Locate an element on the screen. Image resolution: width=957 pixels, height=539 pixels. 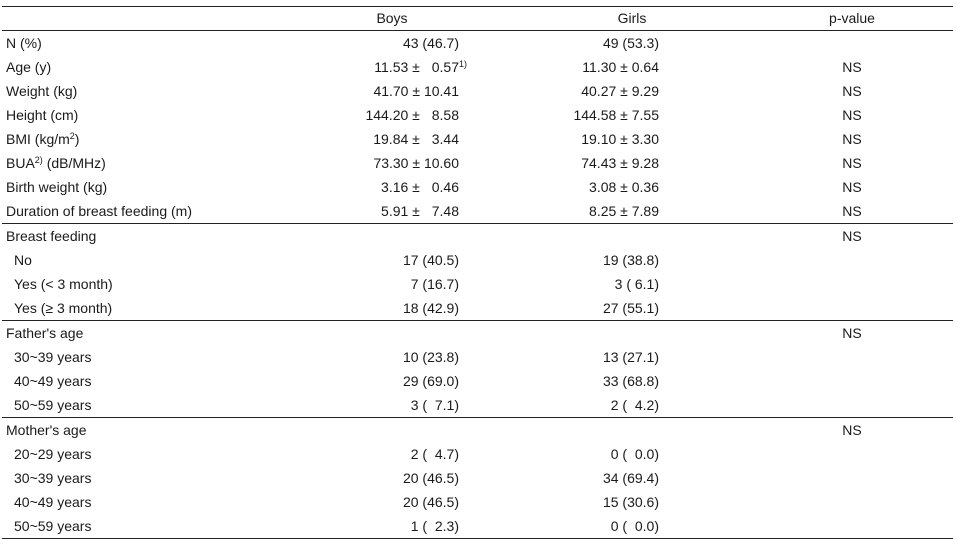
boys-sd: 7.48 is located at coordinates (445, 211).